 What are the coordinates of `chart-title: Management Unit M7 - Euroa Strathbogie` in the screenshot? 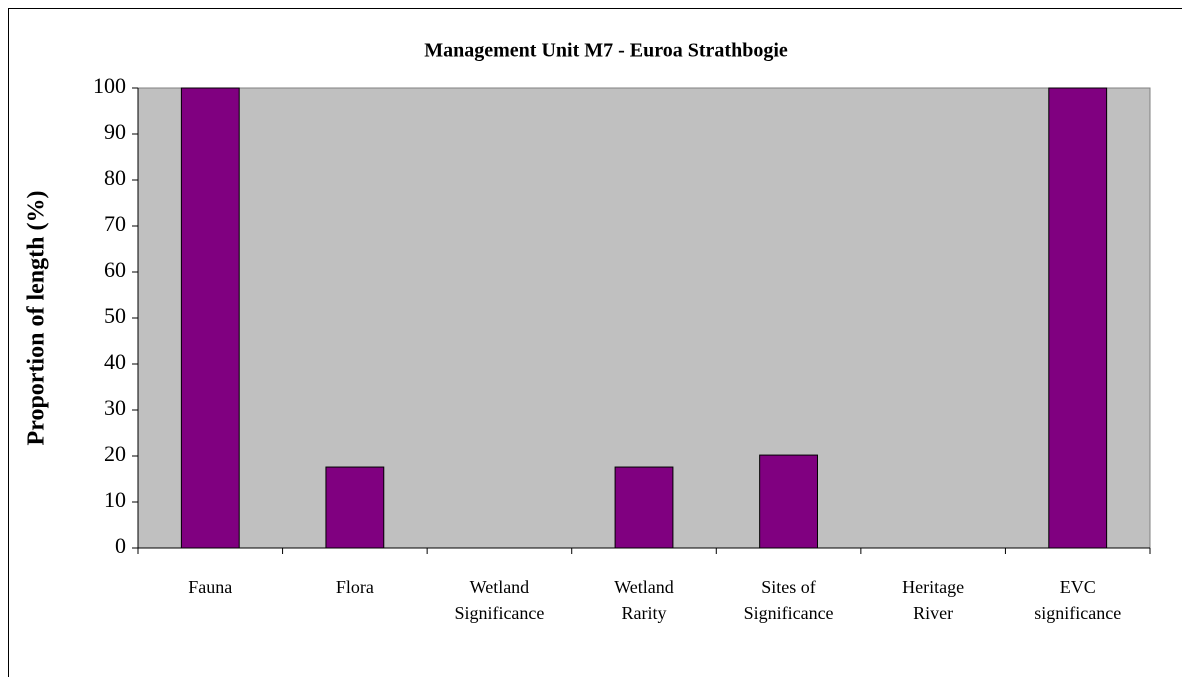 It's located at (606, 51).